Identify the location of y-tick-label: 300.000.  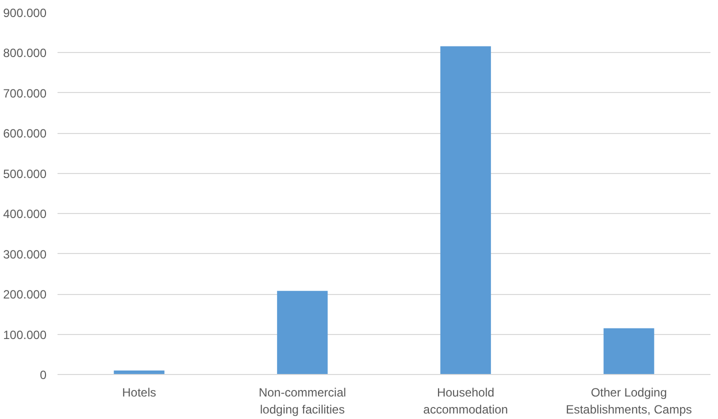
(25, 254).